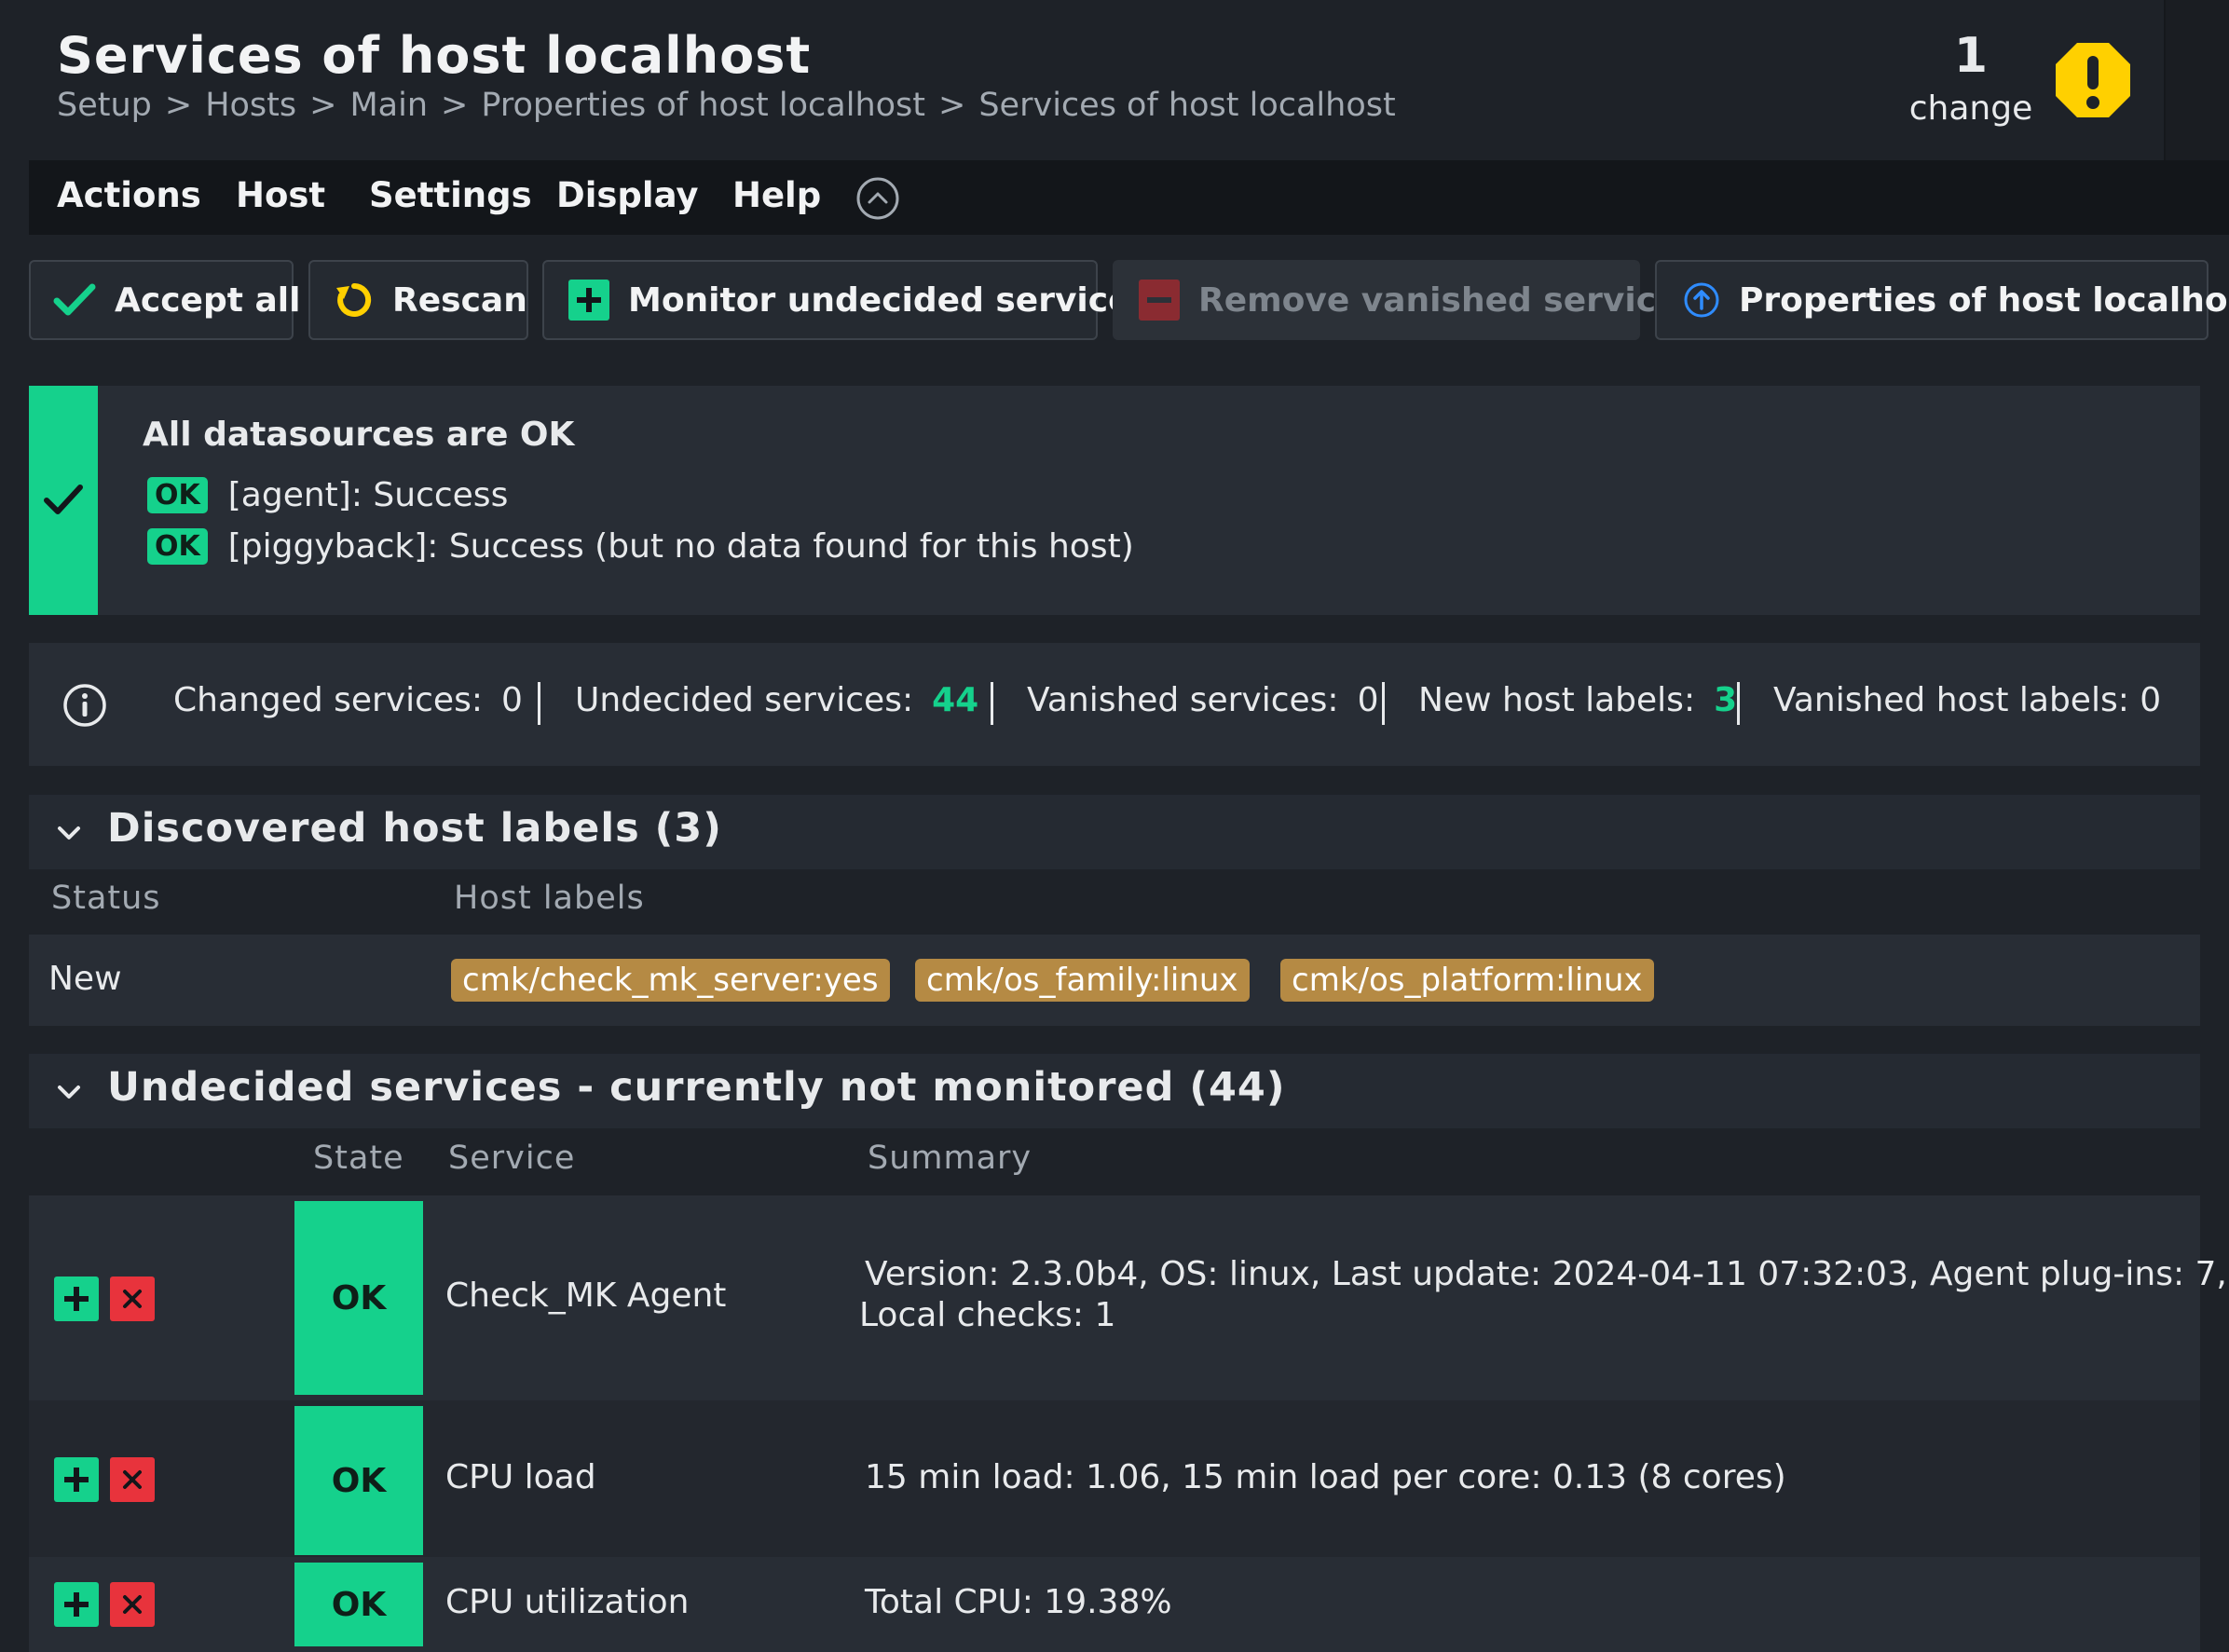 This screenshot has width=2229, height=1652. What do you see at coordinates (208, 300) in the screenshot?
I see `accept-all-label: Accept all` at bounding box center [208, 300].